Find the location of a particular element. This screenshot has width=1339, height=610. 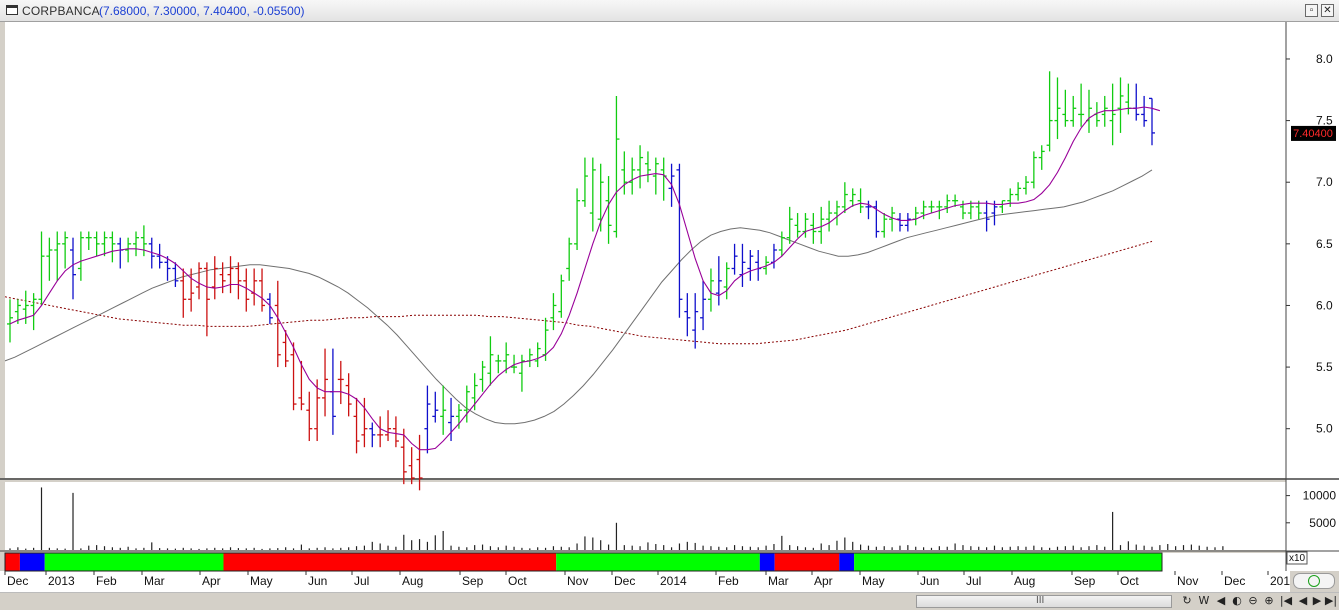

go-start-icon: |◀ is located at coordinates (1286, 600).